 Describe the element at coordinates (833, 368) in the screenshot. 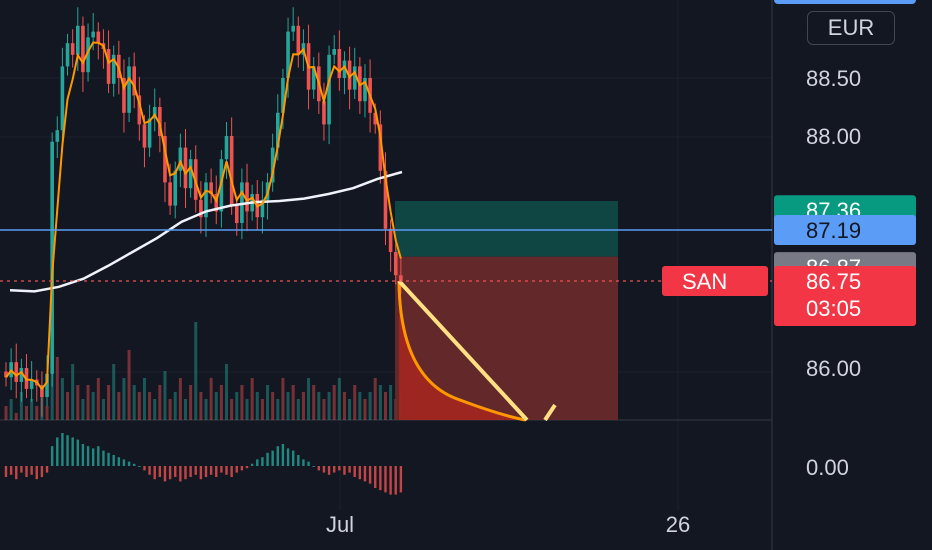

I see `price-tick-label: 86.00` at that location.